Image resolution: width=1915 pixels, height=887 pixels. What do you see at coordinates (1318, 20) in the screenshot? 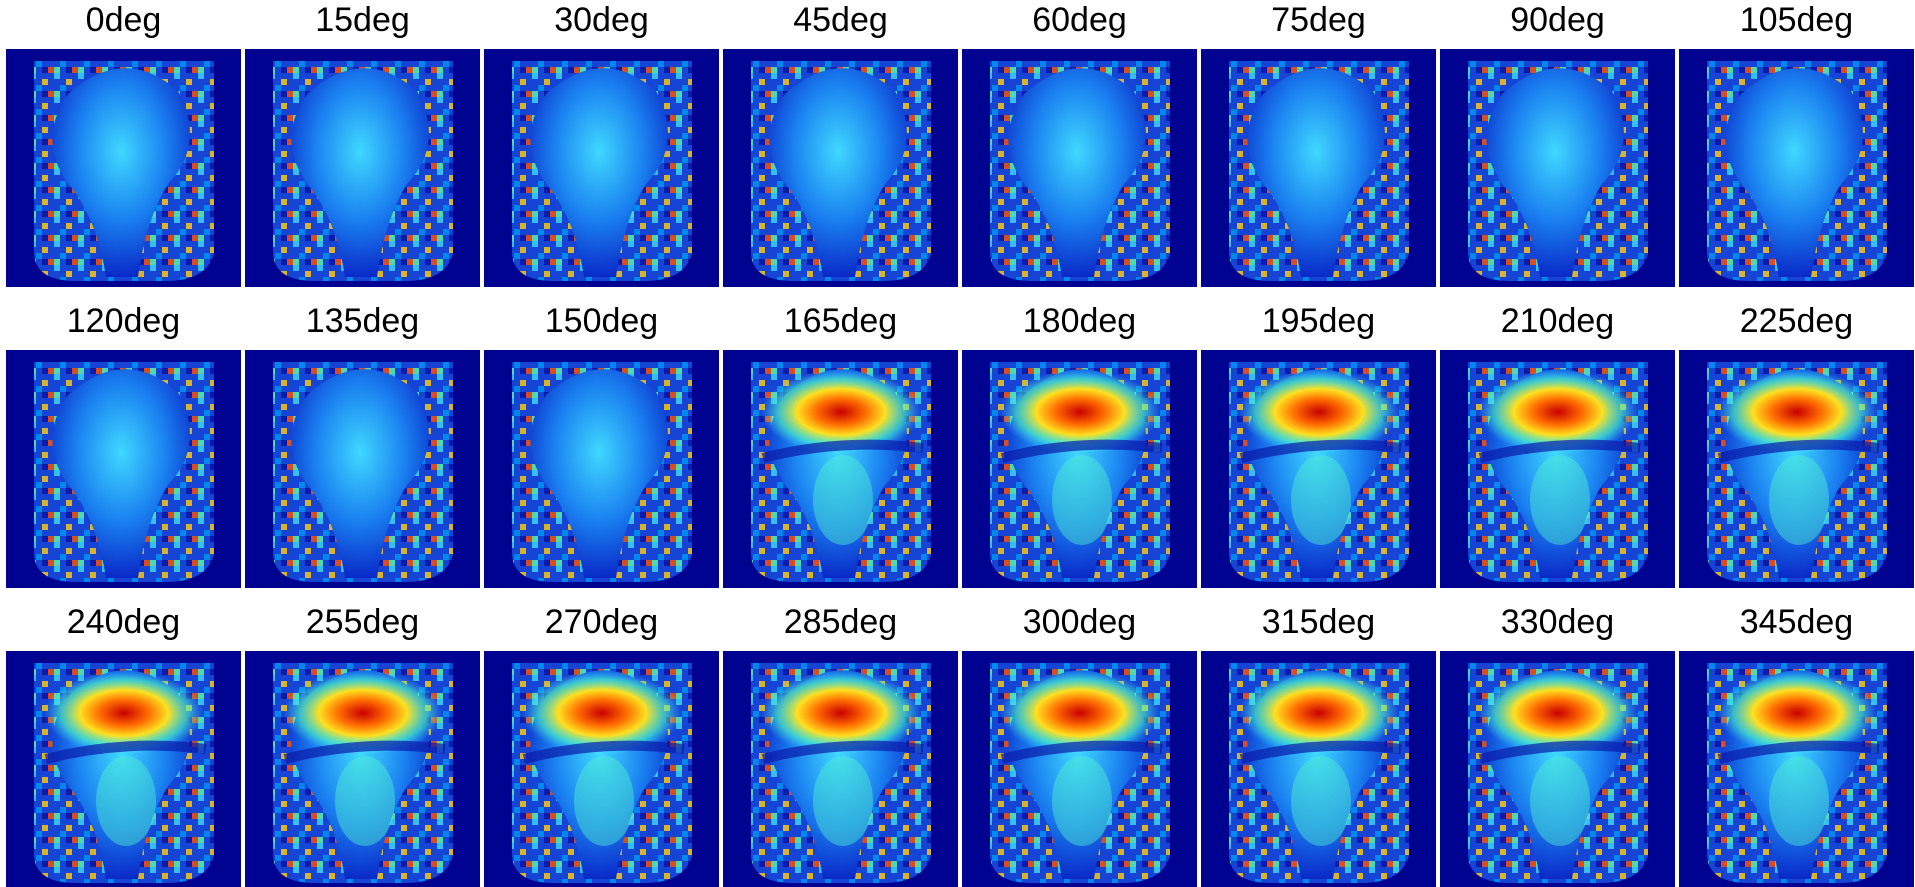
I see `panel-label: 75deg` at bounding box center [1318, 20].